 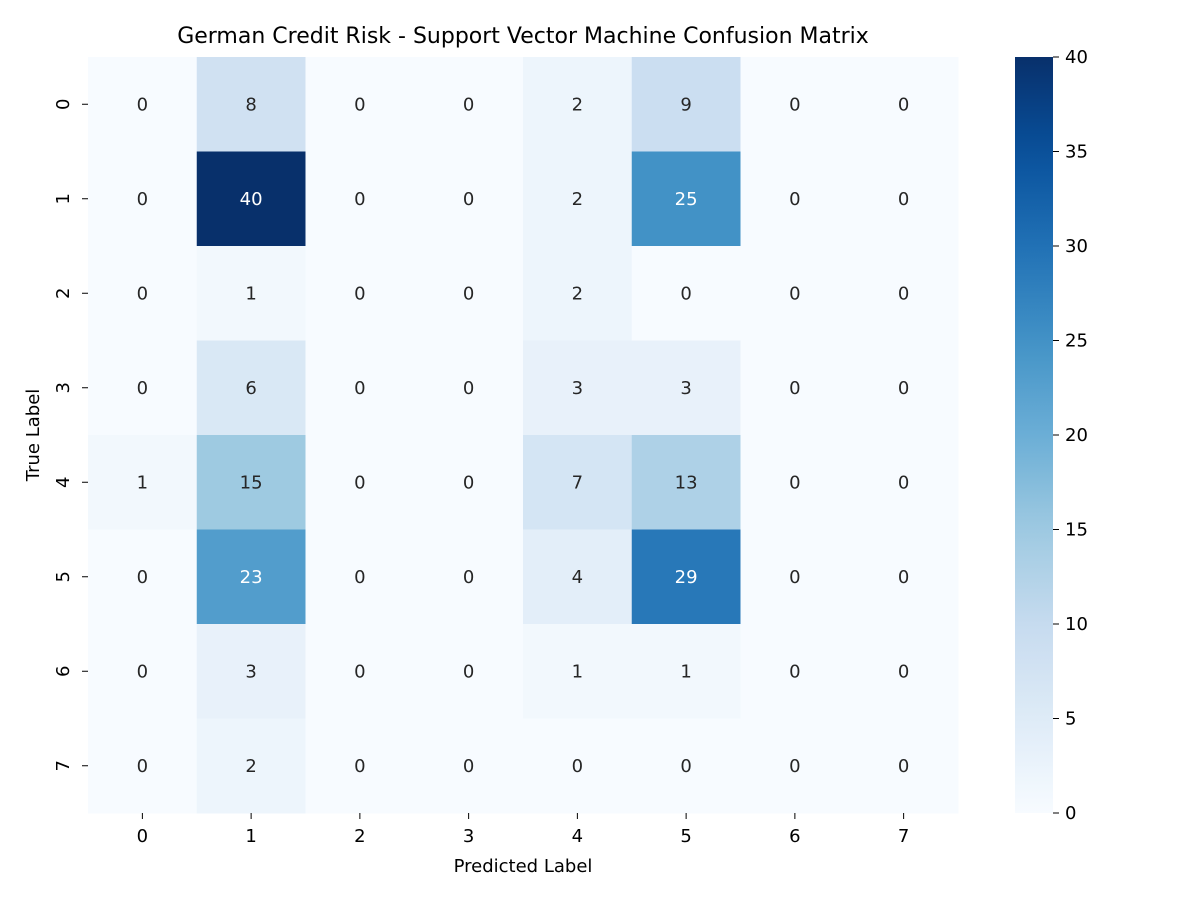 What do you see at coordinates (70, 435) in the screenshot?
I see `y-axis-ticks: 0 1 2 3 4 5 6 7` at bounding box center [70, 435].